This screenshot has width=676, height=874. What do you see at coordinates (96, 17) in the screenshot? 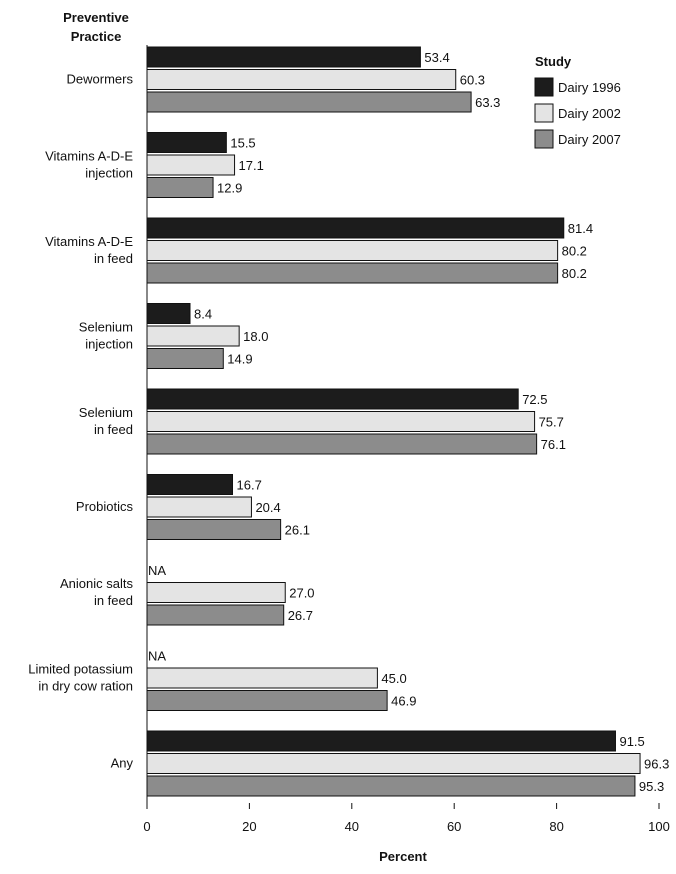
I see `y-axis-title-line-1: Preventive` at bounding box center [96, 17].